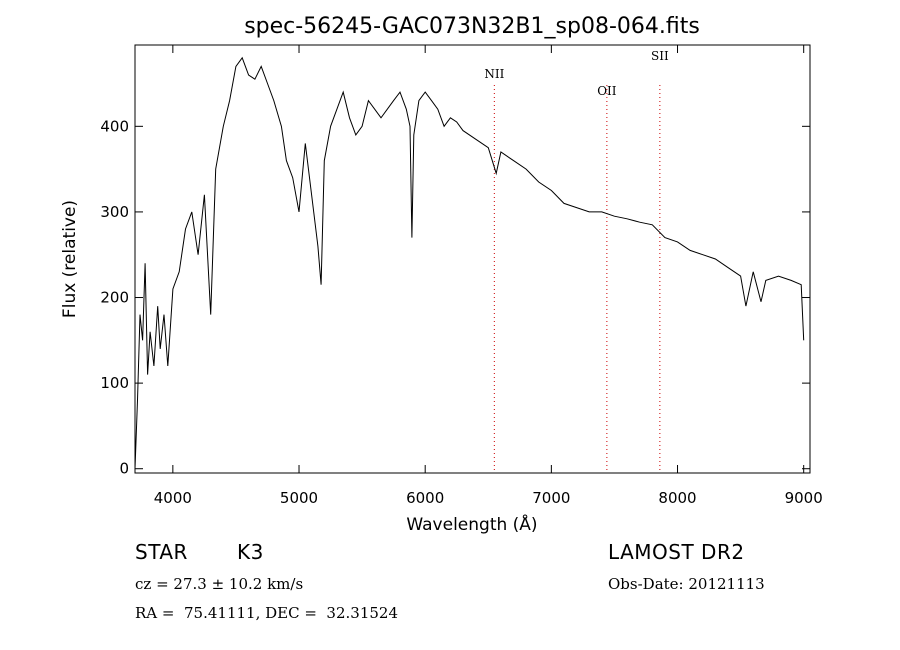 Image resolution: width=900 pixels, height=650 pixels. I want to click on x-tick-label: 6000, so click(425, 498).